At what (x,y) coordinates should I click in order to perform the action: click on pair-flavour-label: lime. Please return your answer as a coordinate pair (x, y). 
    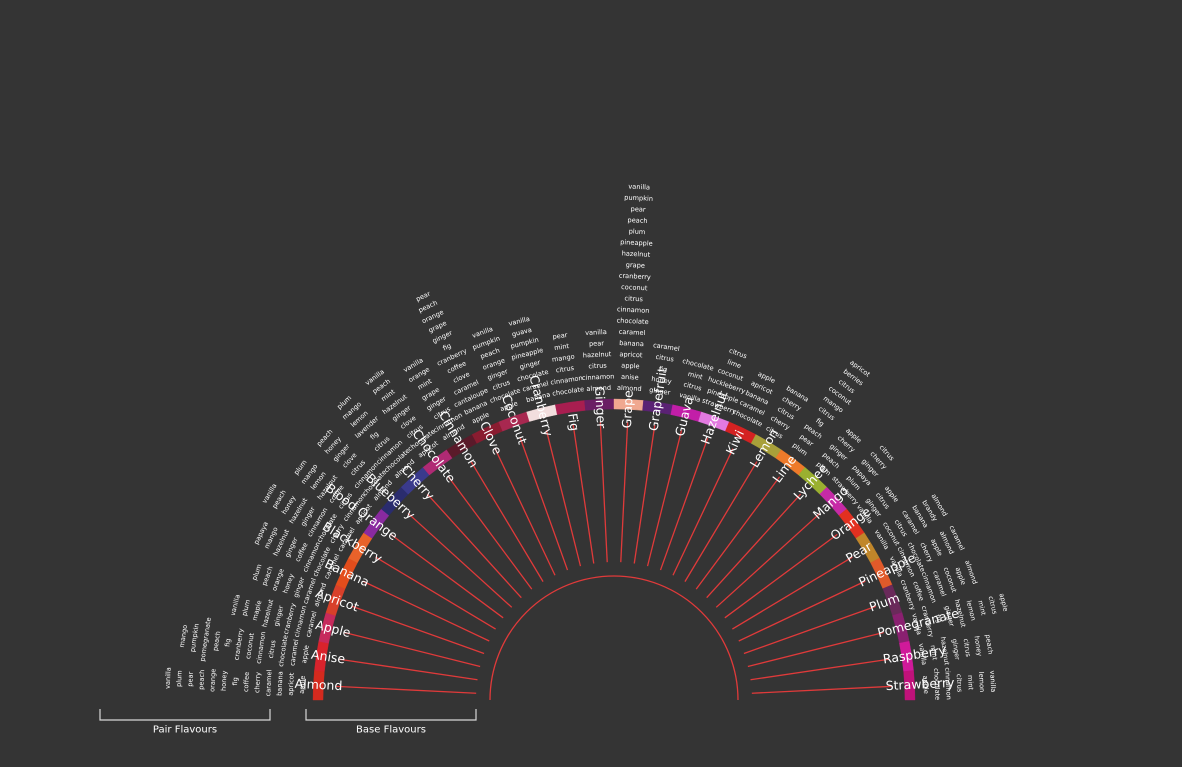
    Looking at the image, I should click on (734, 364).